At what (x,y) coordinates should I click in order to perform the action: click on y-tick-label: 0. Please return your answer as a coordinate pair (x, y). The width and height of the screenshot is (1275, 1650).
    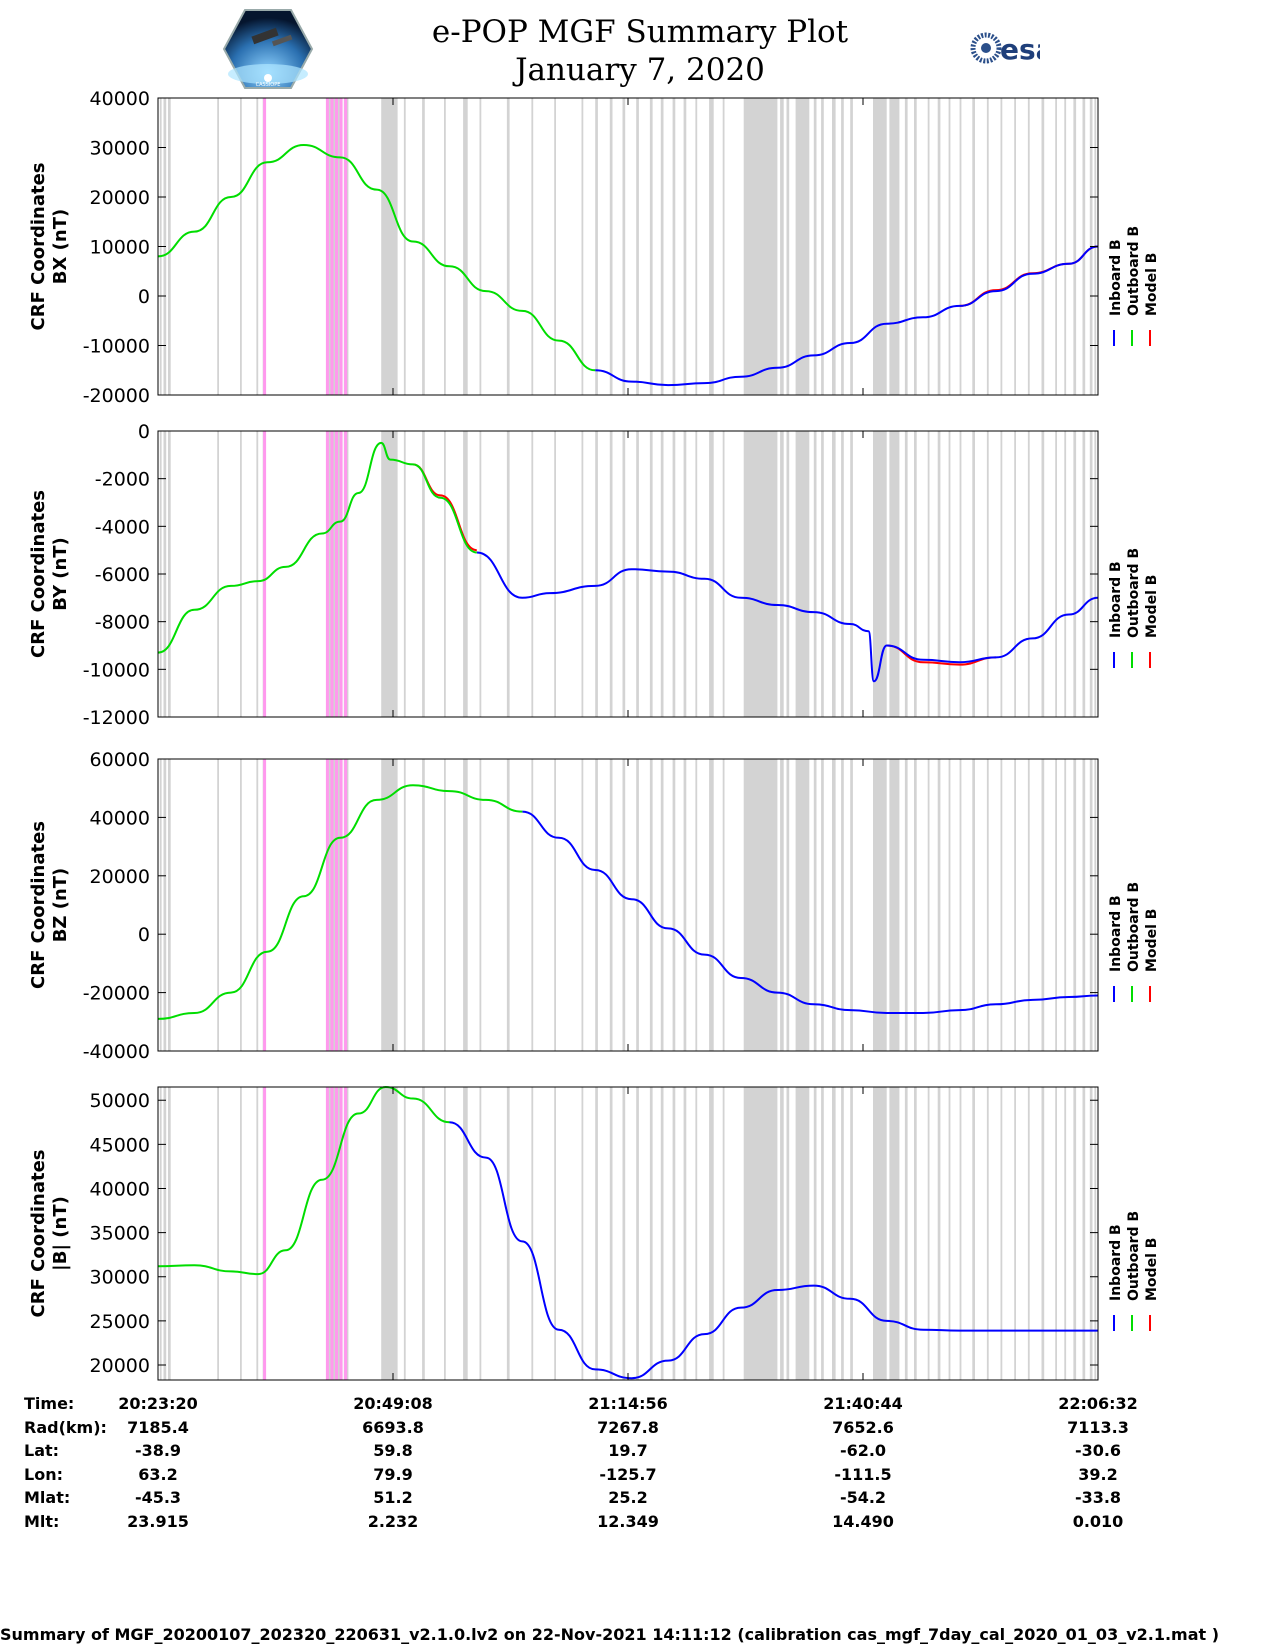
    Looking at the image, I should click on (144, 297).